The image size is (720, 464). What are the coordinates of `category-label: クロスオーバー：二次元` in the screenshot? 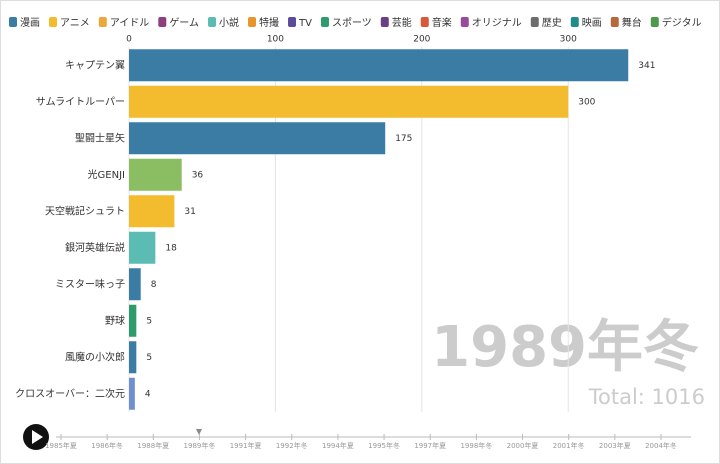 It's located at (70, 393).